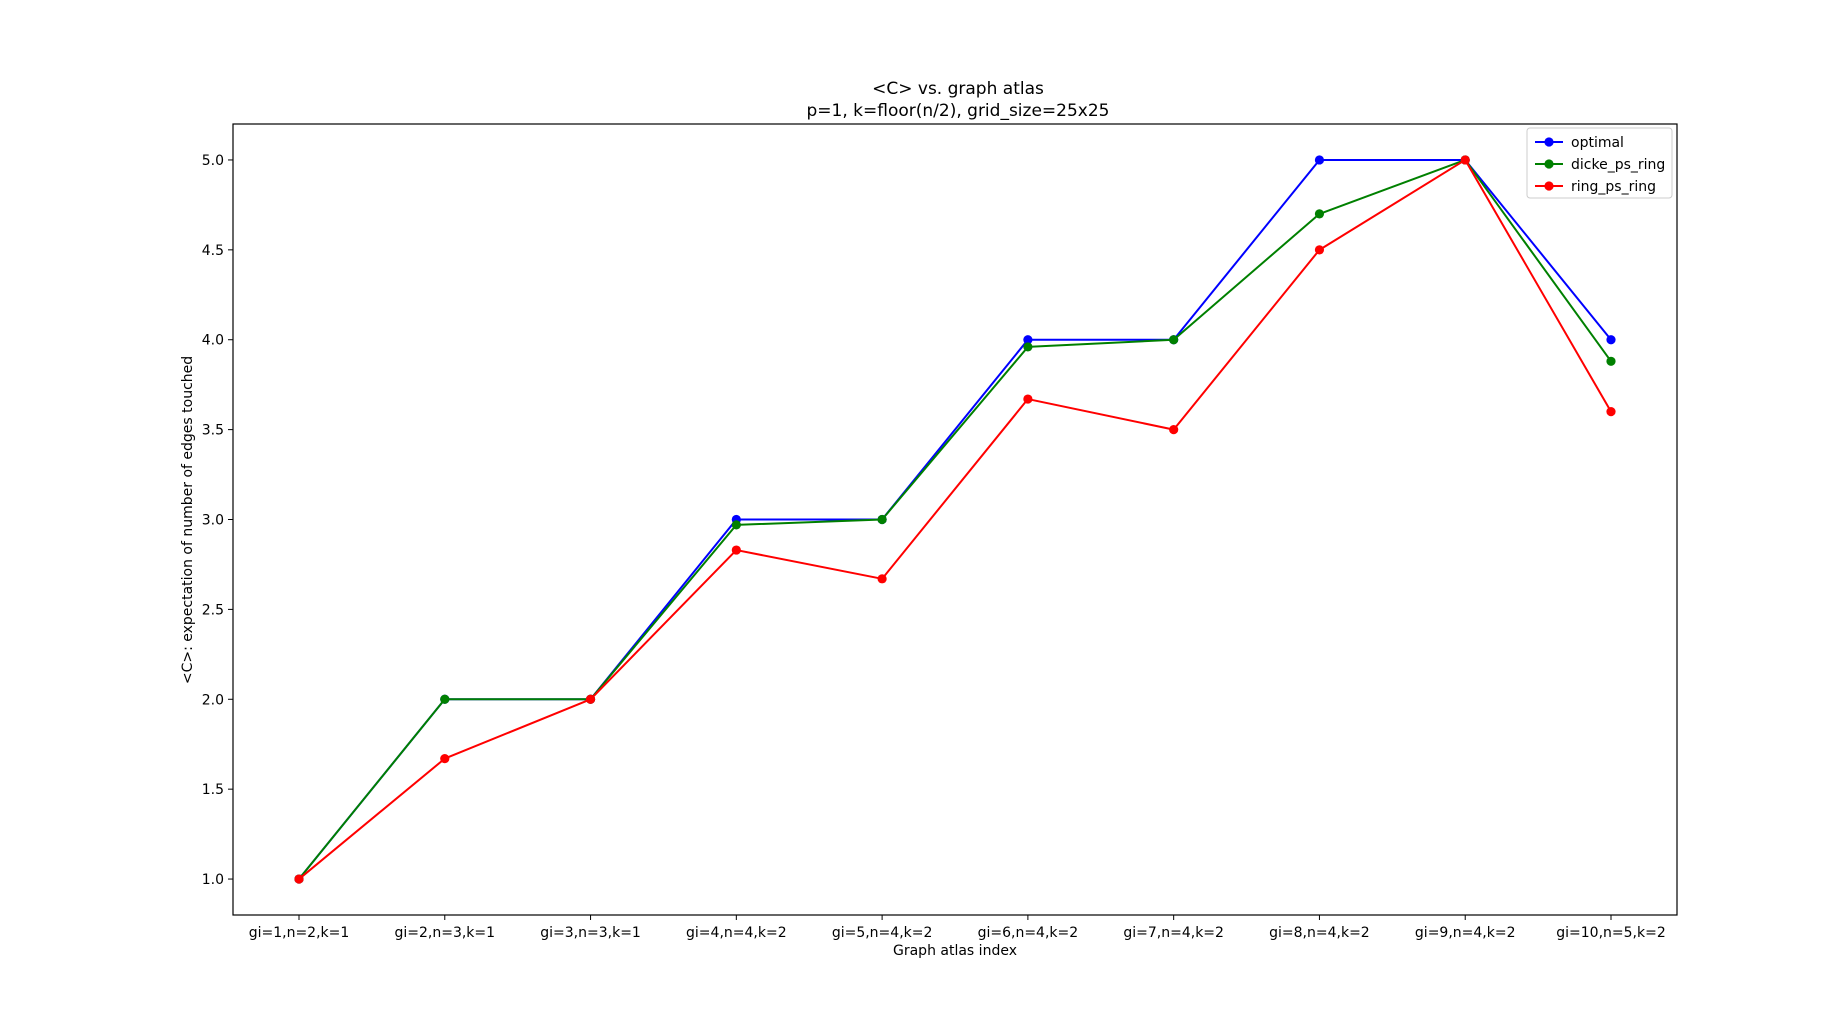 This screenshot has height=1016, width=1839. Describe the element at coordinates (213, 341) in the screenshot. I see `y-tick-label: 4.0` at that location.